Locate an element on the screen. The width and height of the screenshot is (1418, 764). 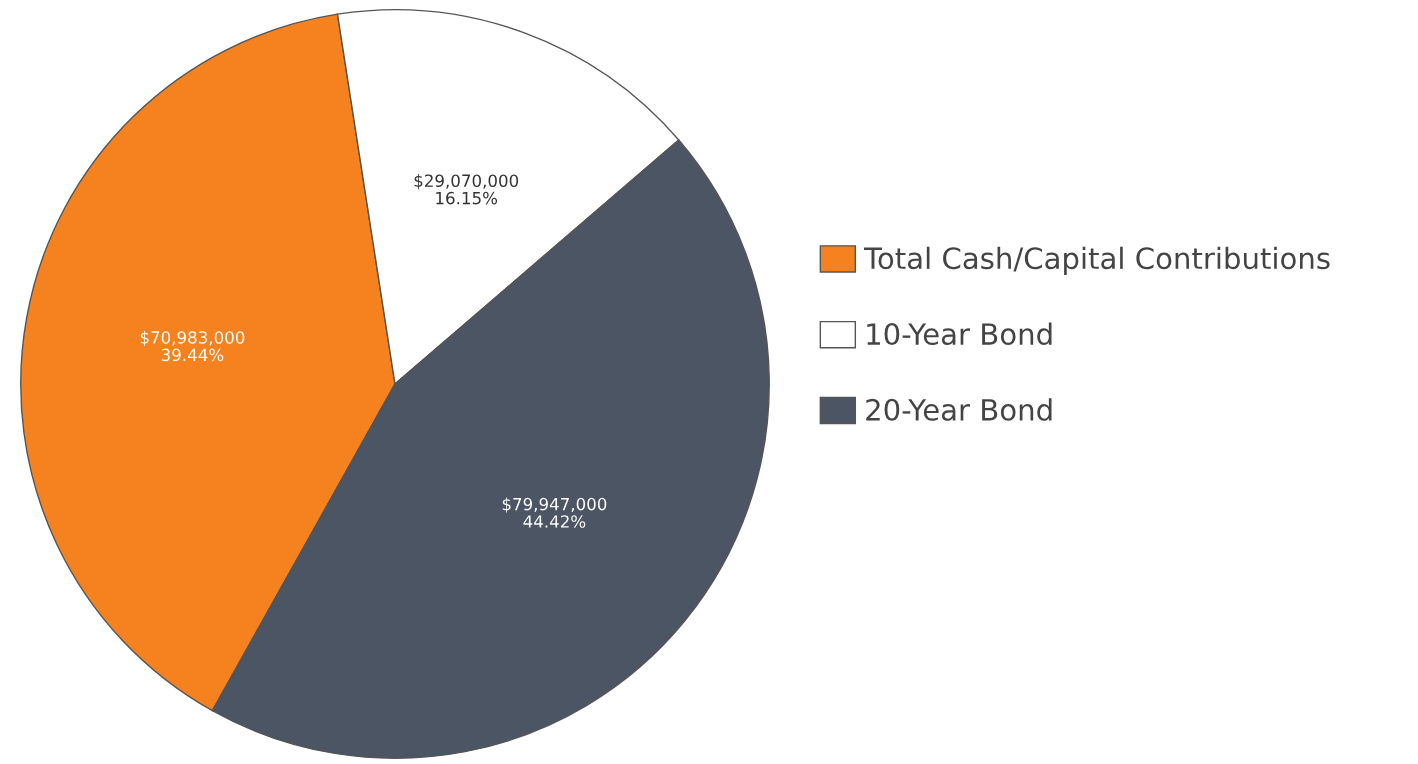
data-label: $70,983,000 39.44% is located at coordinates (192, 346).